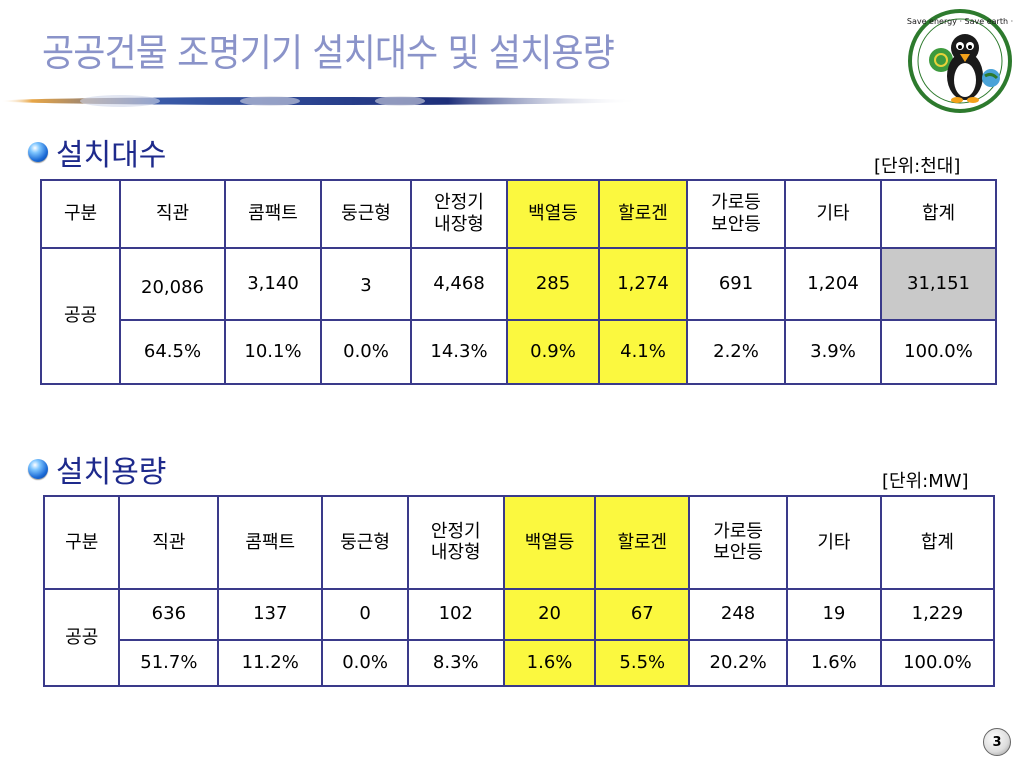 The height and width of the screenshot is (768, 1024). What do you see at coordinates (917, 166) in the screenshot?
I see `unit-label: [단위:천대]` at bounding box center [917, 166].